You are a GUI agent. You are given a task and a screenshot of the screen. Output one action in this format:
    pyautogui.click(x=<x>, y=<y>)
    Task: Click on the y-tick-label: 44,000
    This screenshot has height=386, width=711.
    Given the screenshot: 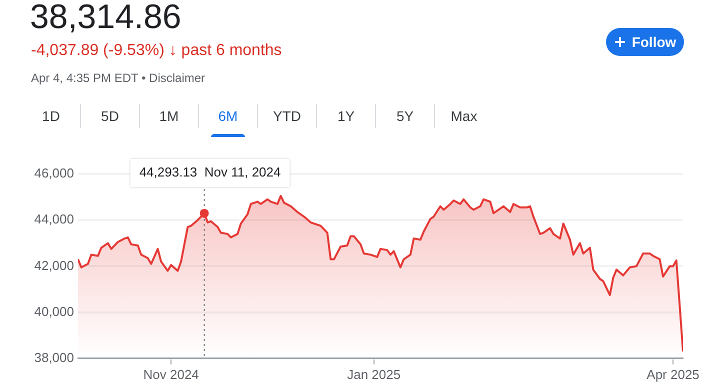 What is the action you would take?
    pyautogui.click(x=54, y=219)
    